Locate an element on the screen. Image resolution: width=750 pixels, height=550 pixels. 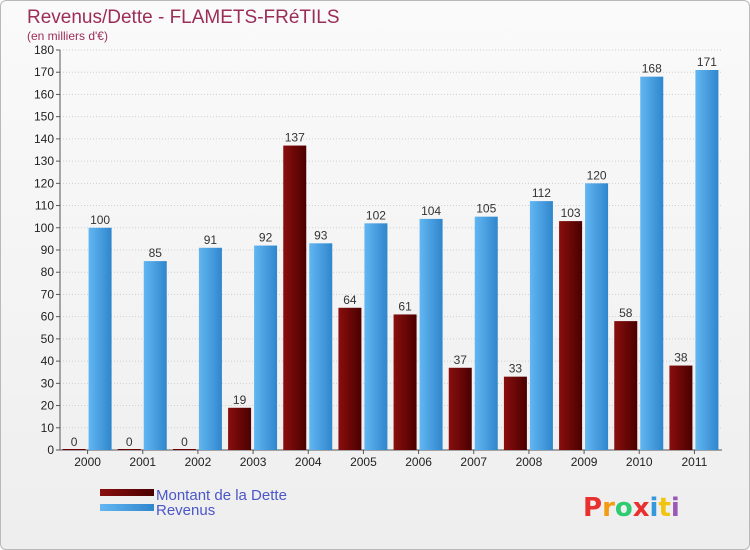
legend-label: Montant de la Dette is located at coordinates (221, 495).